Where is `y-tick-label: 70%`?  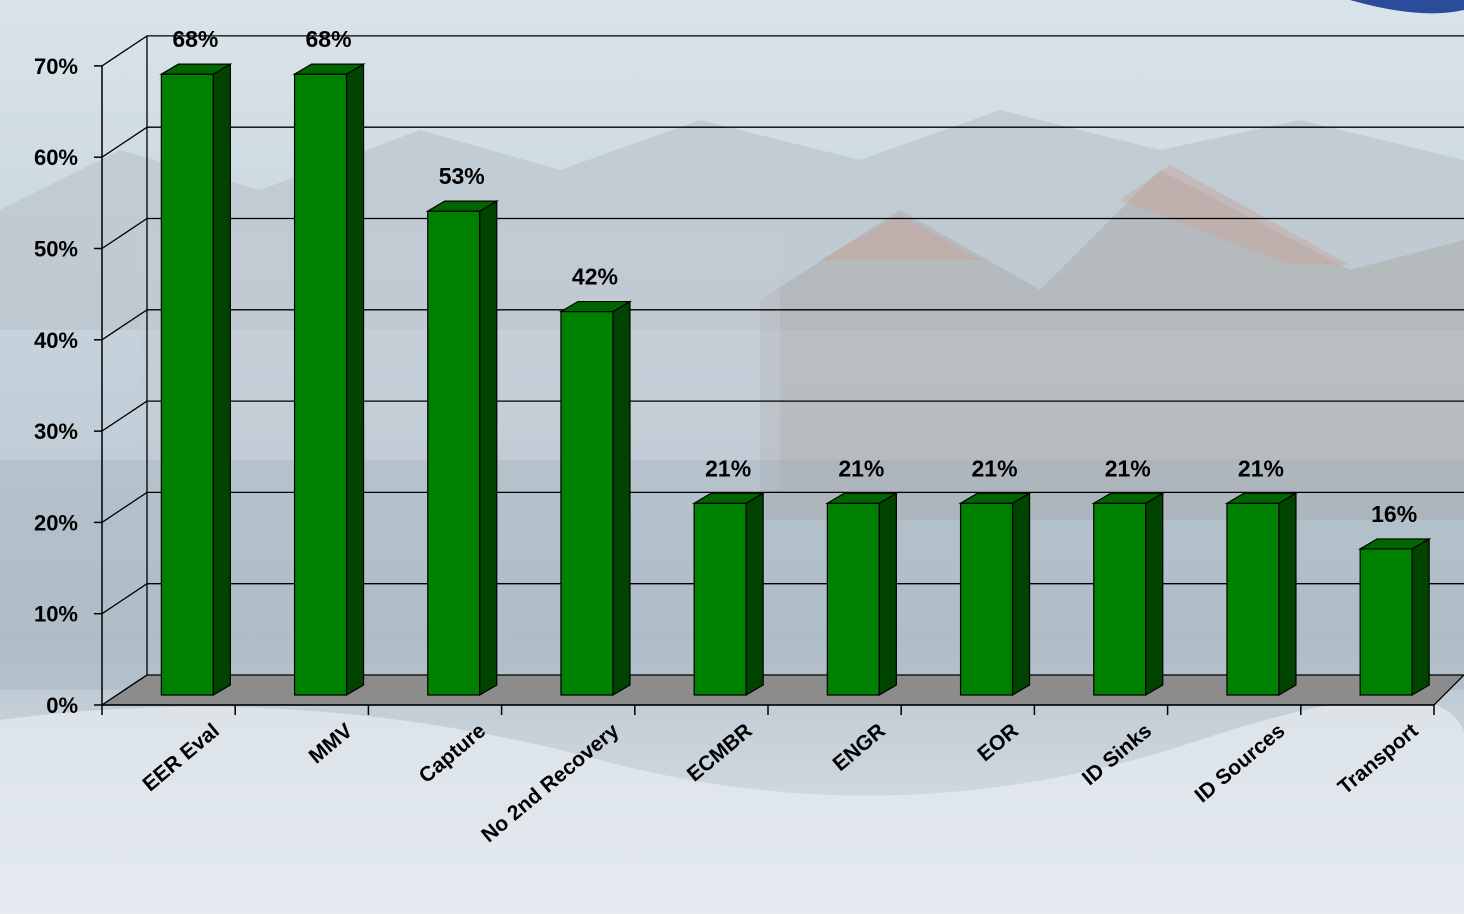
y-tick-label: 70% is located at coordinates (56, 66).